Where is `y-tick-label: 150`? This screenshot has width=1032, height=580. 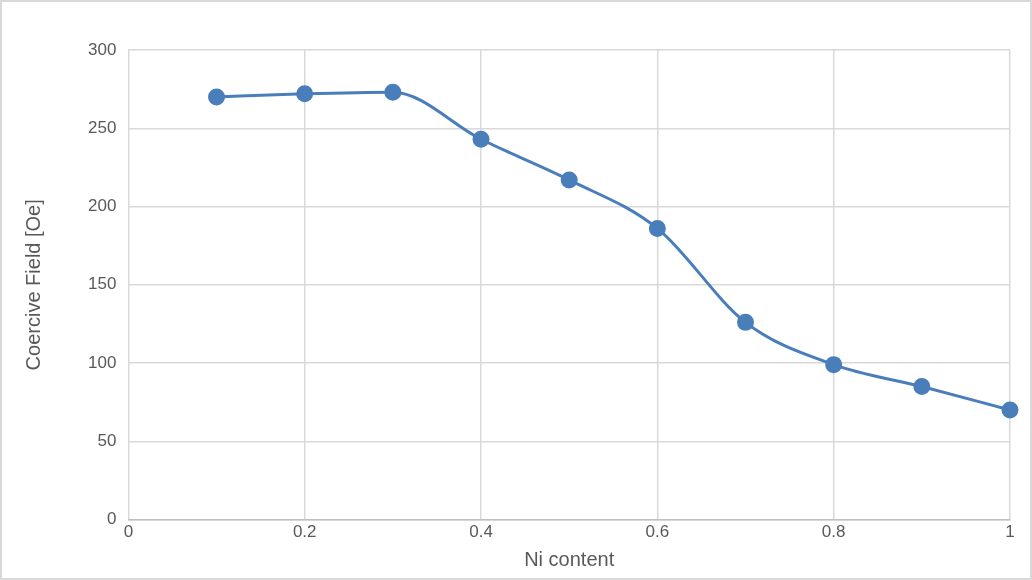 y-tick-label: 150 is located at coordinates (102, 284).